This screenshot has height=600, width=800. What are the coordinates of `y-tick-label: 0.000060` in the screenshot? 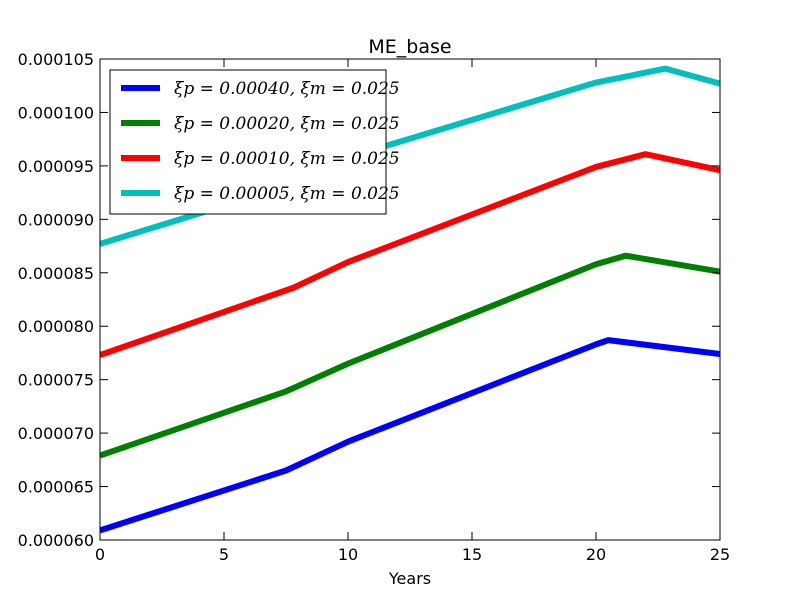 It's located at (56, 540).